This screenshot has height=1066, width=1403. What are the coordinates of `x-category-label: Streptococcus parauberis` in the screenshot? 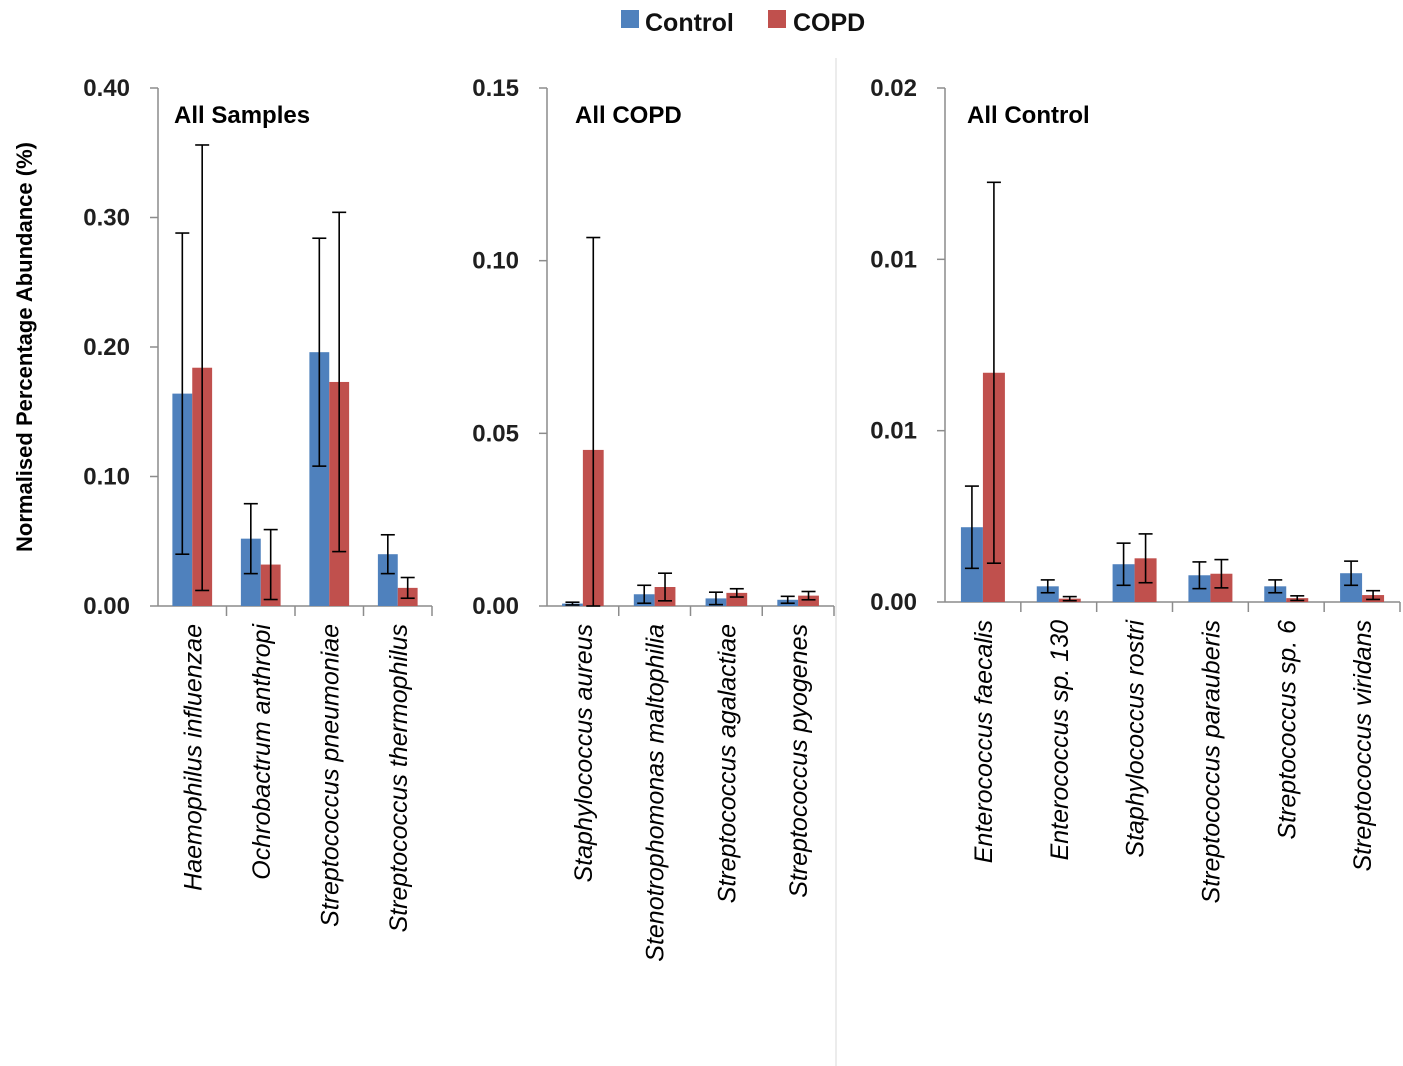 It's located at (1211, 761).